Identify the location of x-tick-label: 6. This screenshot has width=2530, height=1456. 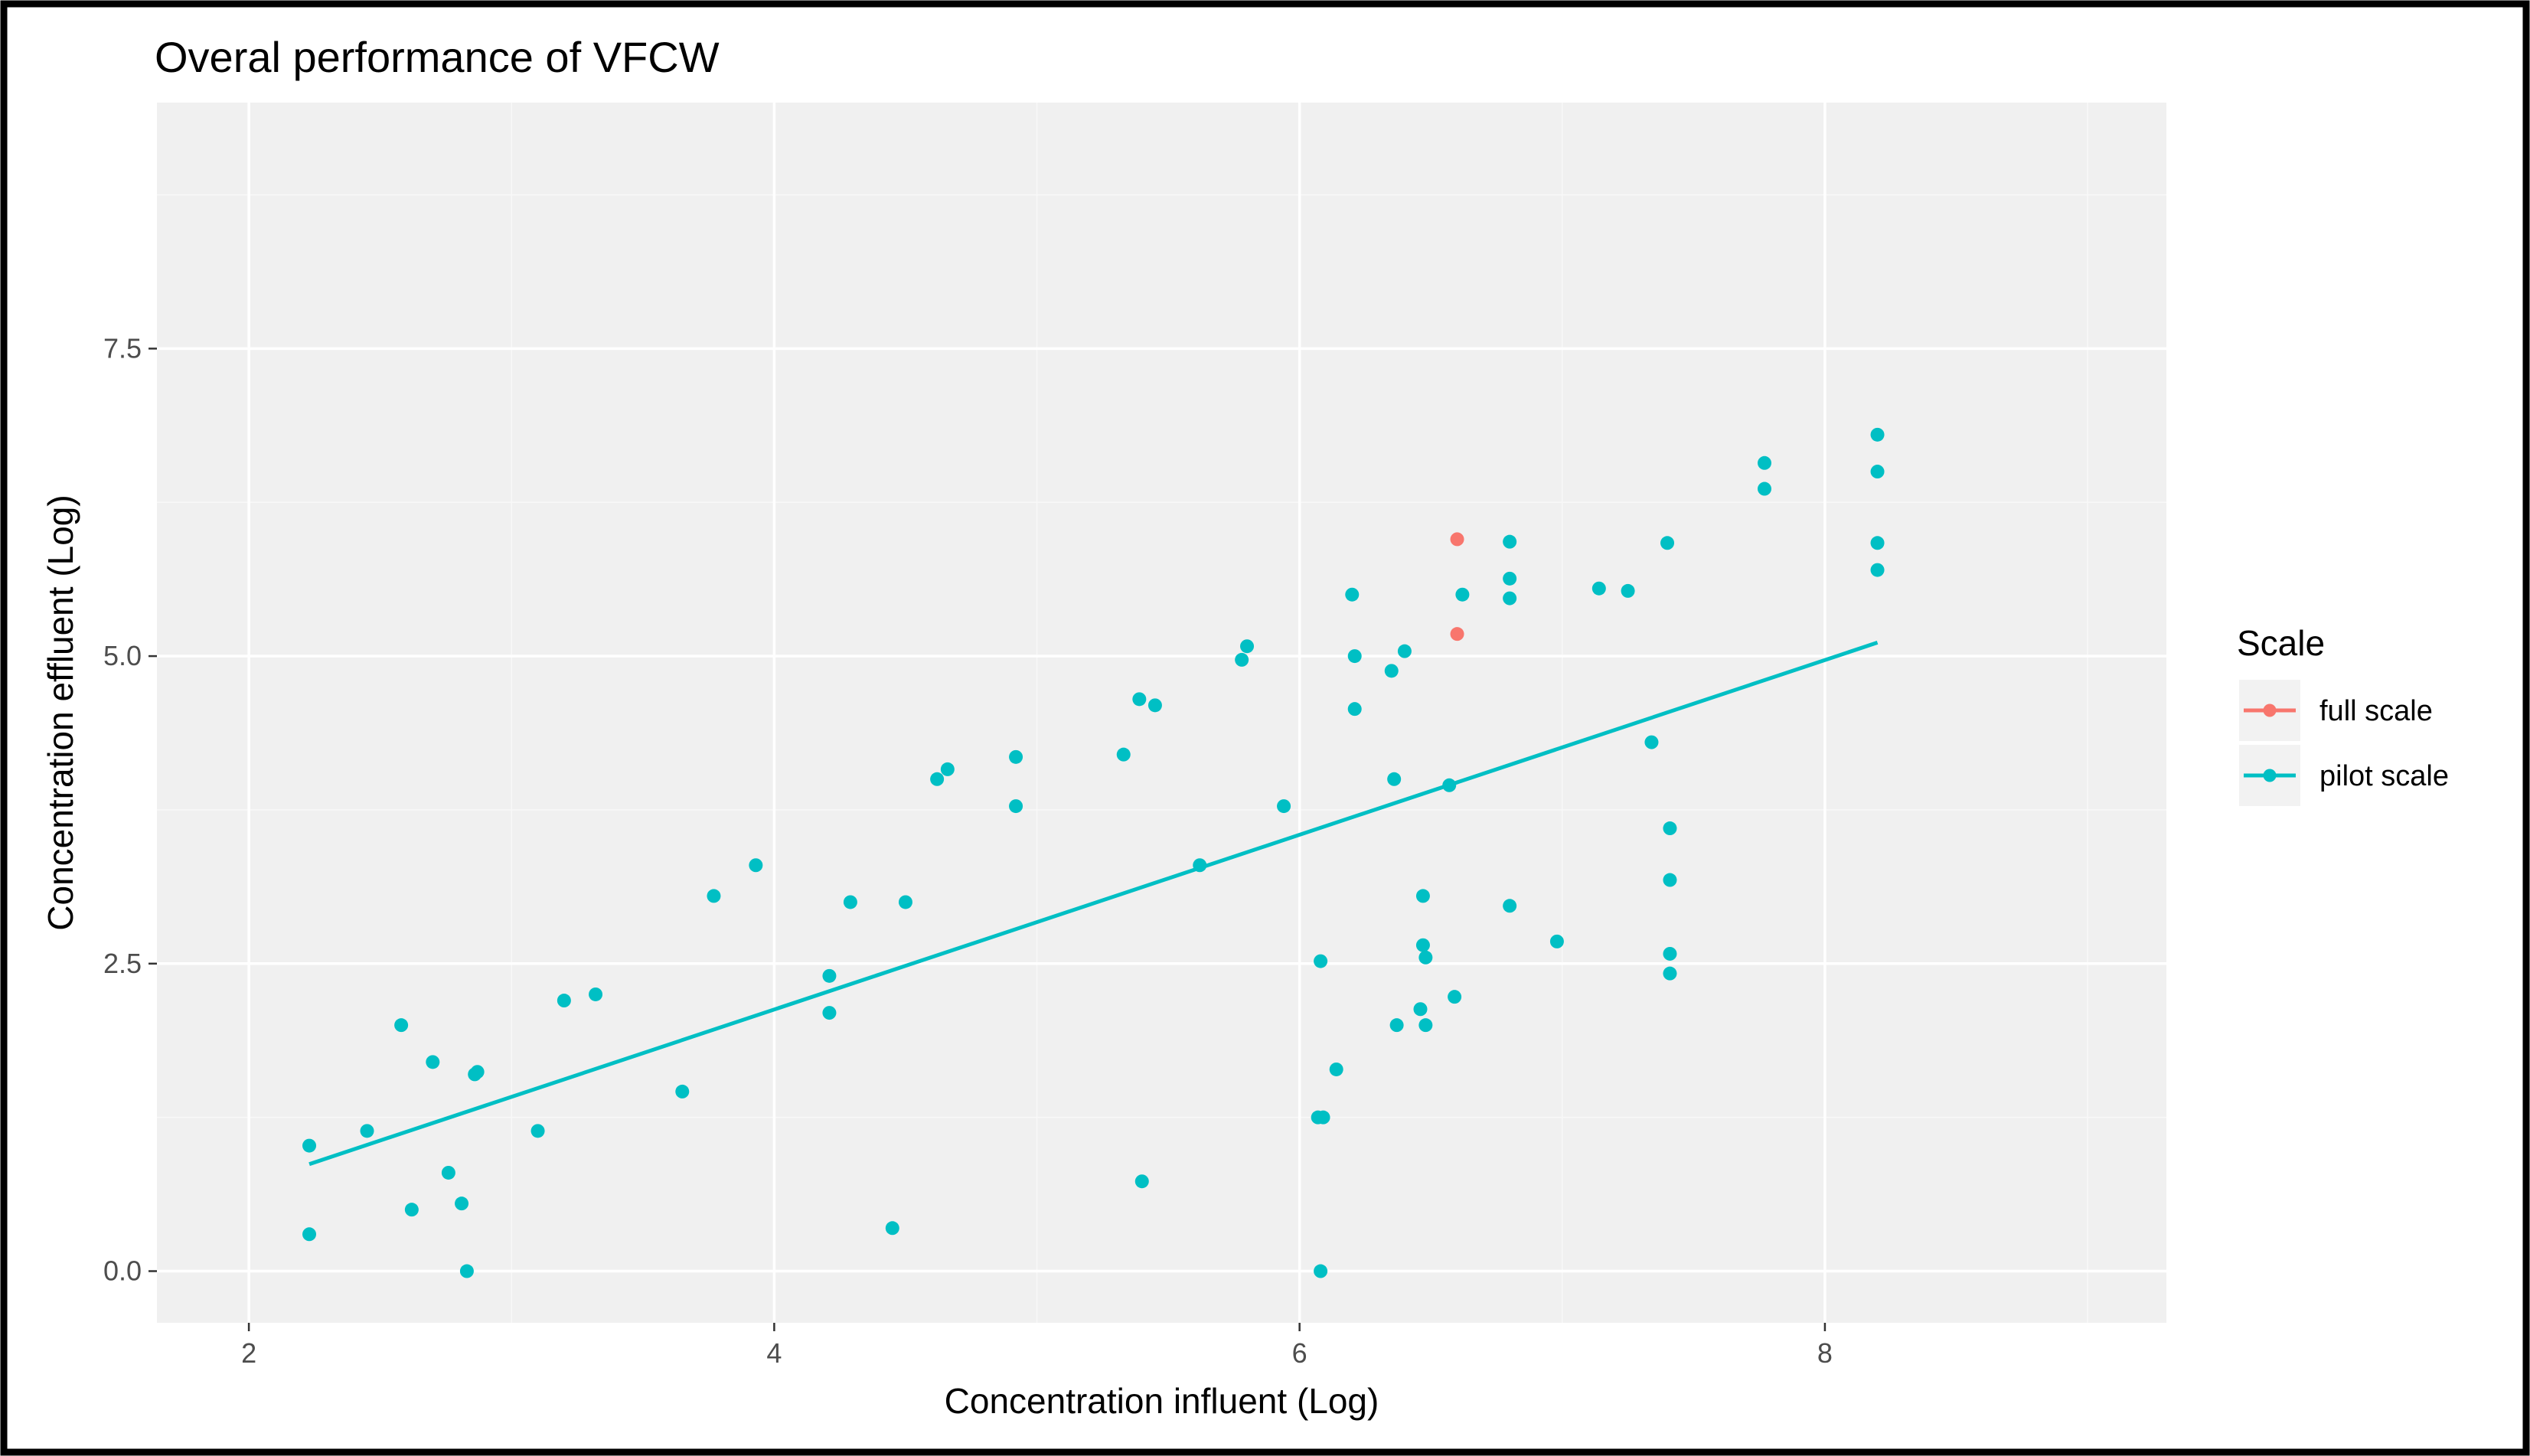
(1299, 1353).